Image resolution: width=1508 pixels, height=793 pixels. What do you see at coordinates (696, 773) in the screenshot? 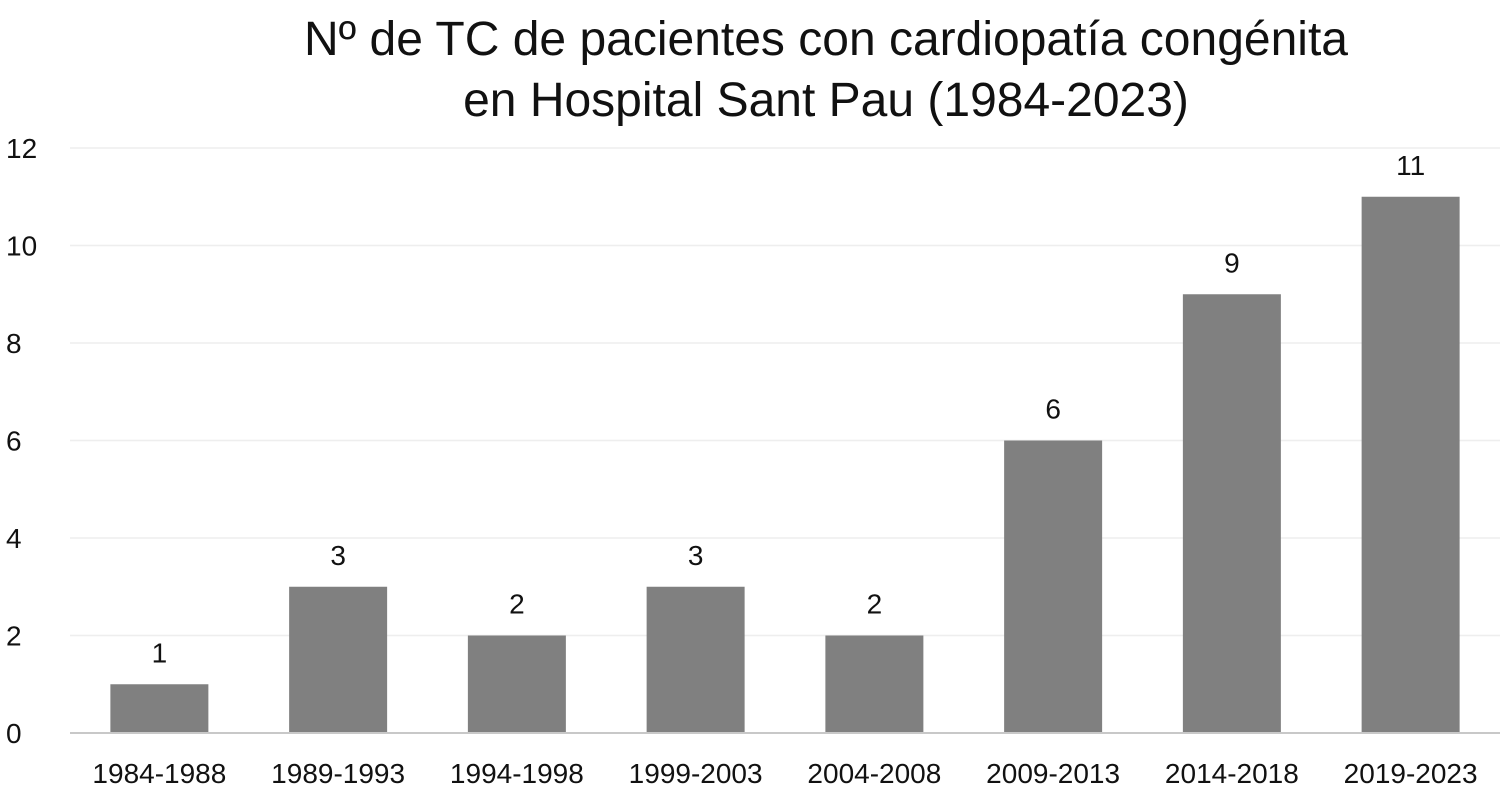
I see `x-category-label: 1999-2003` at bounding box center [696, 773].